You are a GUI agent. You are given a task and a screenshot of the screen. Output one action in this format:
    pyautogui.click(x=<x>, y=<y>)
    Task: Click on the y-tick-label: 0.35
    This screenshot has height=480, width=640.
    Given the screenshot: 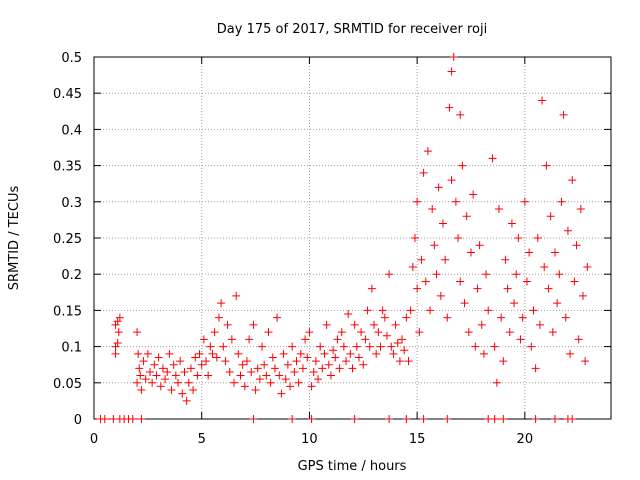 What is the action you would take?
    pyautogui.click(x=67, y=167)
    